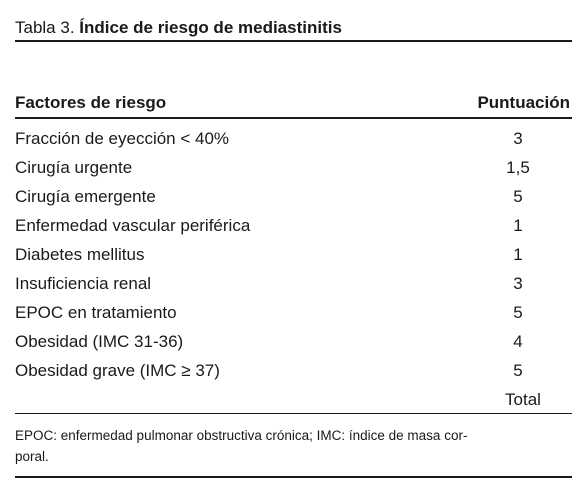 The image size is (583, 484). What do you see at coordinates (85, 196) in the screenshot?
I see `factor-cell: Cirugía emergente` at bounding box center [85, 196].